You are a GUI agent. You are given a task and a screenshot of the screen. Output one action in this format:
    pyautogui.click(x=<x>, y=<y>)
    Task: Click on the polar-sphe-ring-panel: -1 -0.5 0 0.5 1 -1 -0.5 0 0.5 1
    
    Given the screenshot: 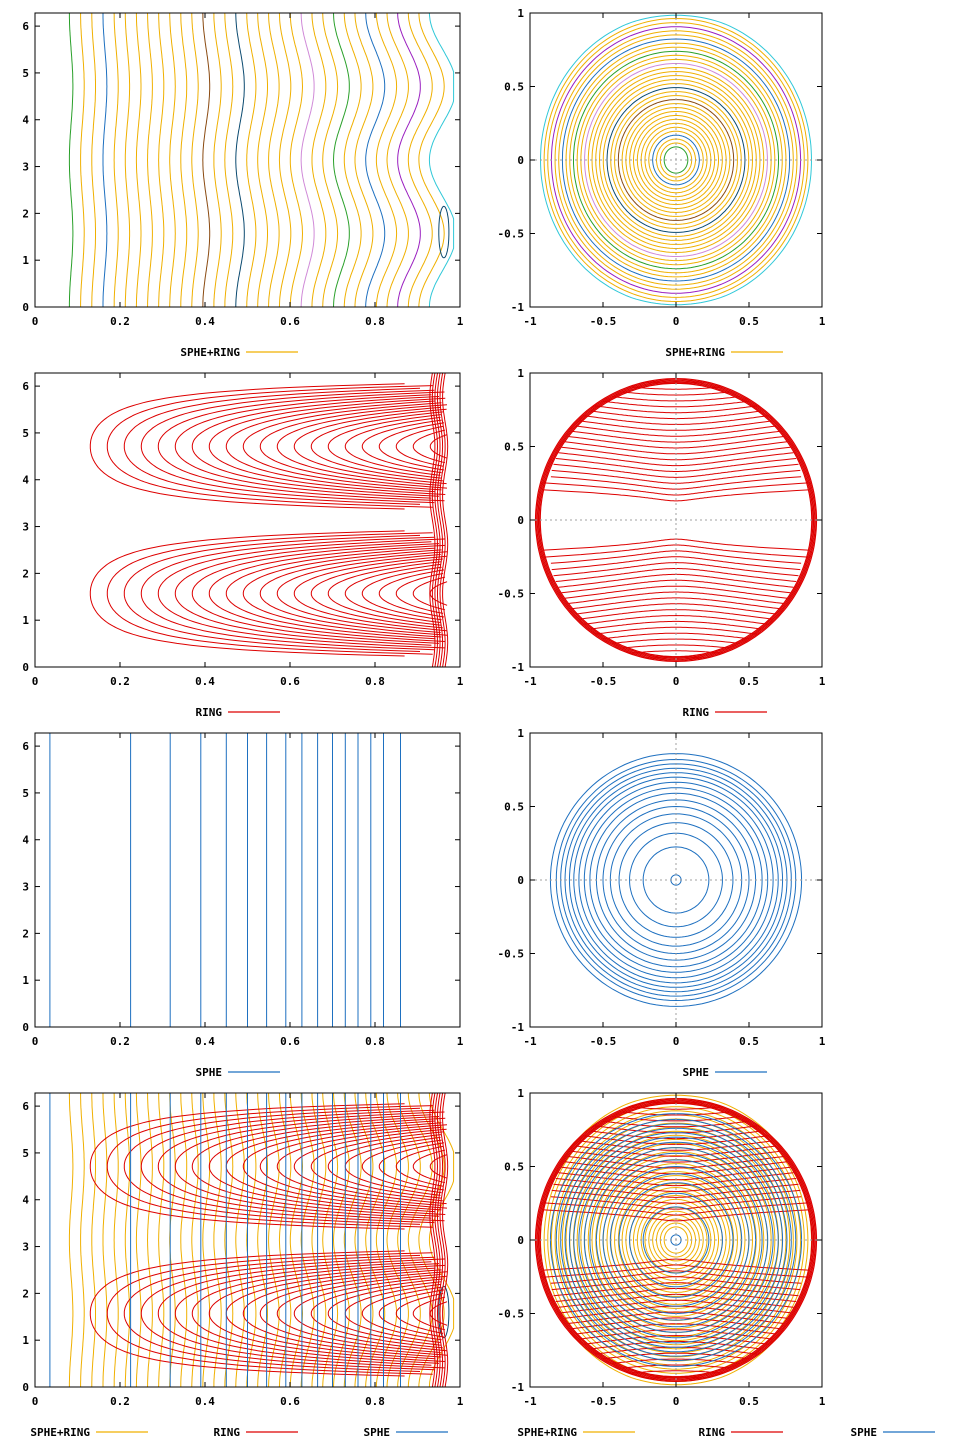 What is the action you would take?
    pyautogui.click(x=662, y=167)
    